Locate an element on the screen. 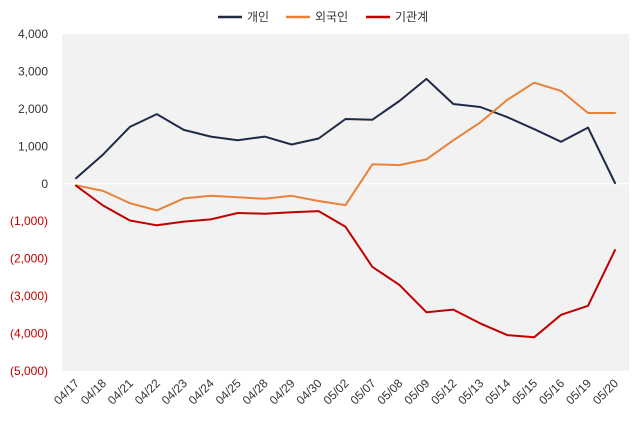 Image resolution: width=636 pixels, height=426 pixels. legend-label: 개인 is located at coordinates (258, 17).